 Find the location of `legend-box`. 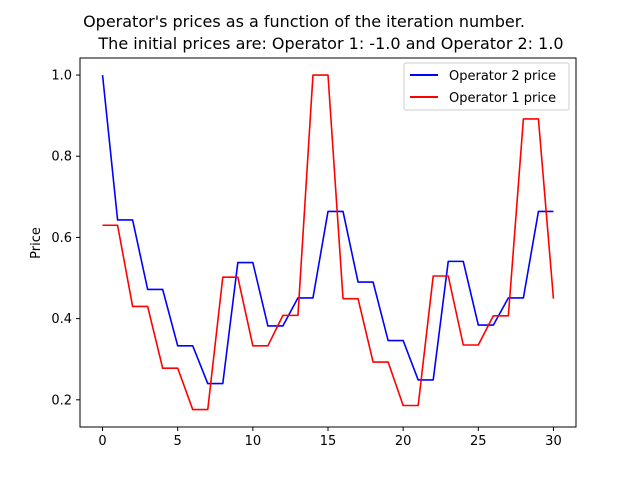

legend-box is located at coordinates (486, 86).